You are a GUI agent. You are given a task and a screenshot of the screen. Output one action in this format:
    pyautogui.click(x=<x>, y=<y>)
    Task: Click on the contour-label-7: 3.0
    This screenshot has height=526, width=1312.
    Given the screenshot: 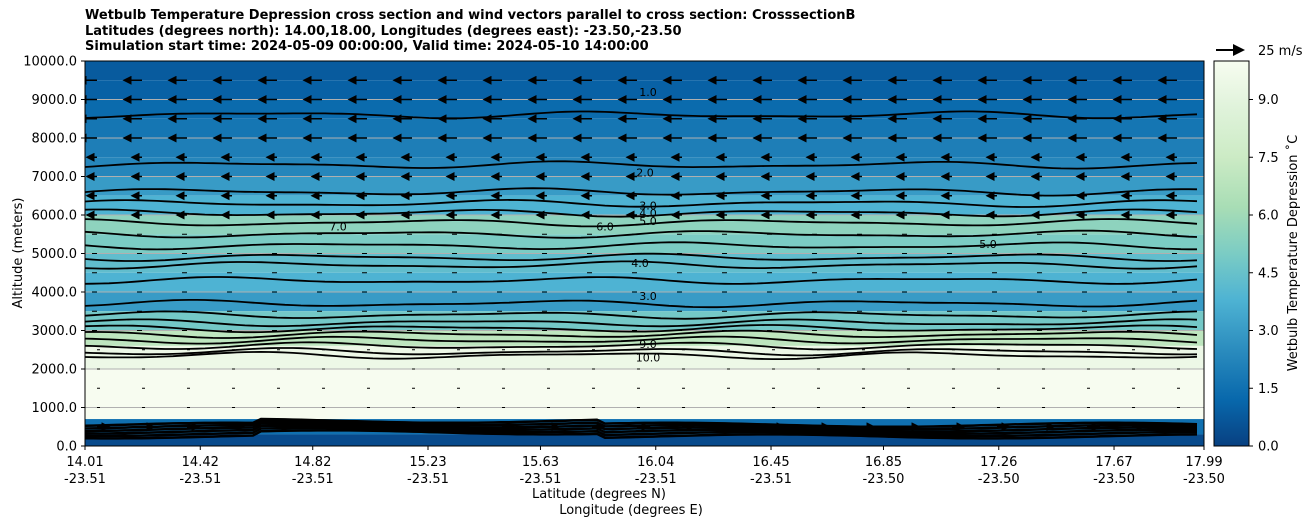 What is the action you would take?
    pyautogui.click(x=648, y=296)
    